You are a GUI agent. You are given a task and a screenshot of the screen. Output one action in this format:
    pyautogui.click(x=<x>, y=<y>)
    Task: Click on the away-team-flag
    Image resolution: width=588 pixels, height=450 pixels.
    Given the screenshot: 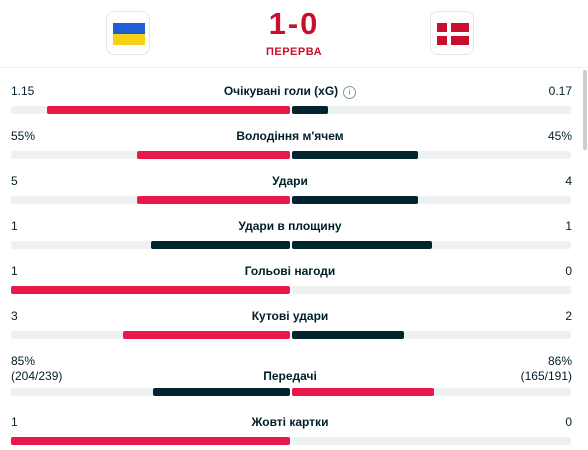 What is the action you would take?
    pyautogui.click(x=452, y=33)
    